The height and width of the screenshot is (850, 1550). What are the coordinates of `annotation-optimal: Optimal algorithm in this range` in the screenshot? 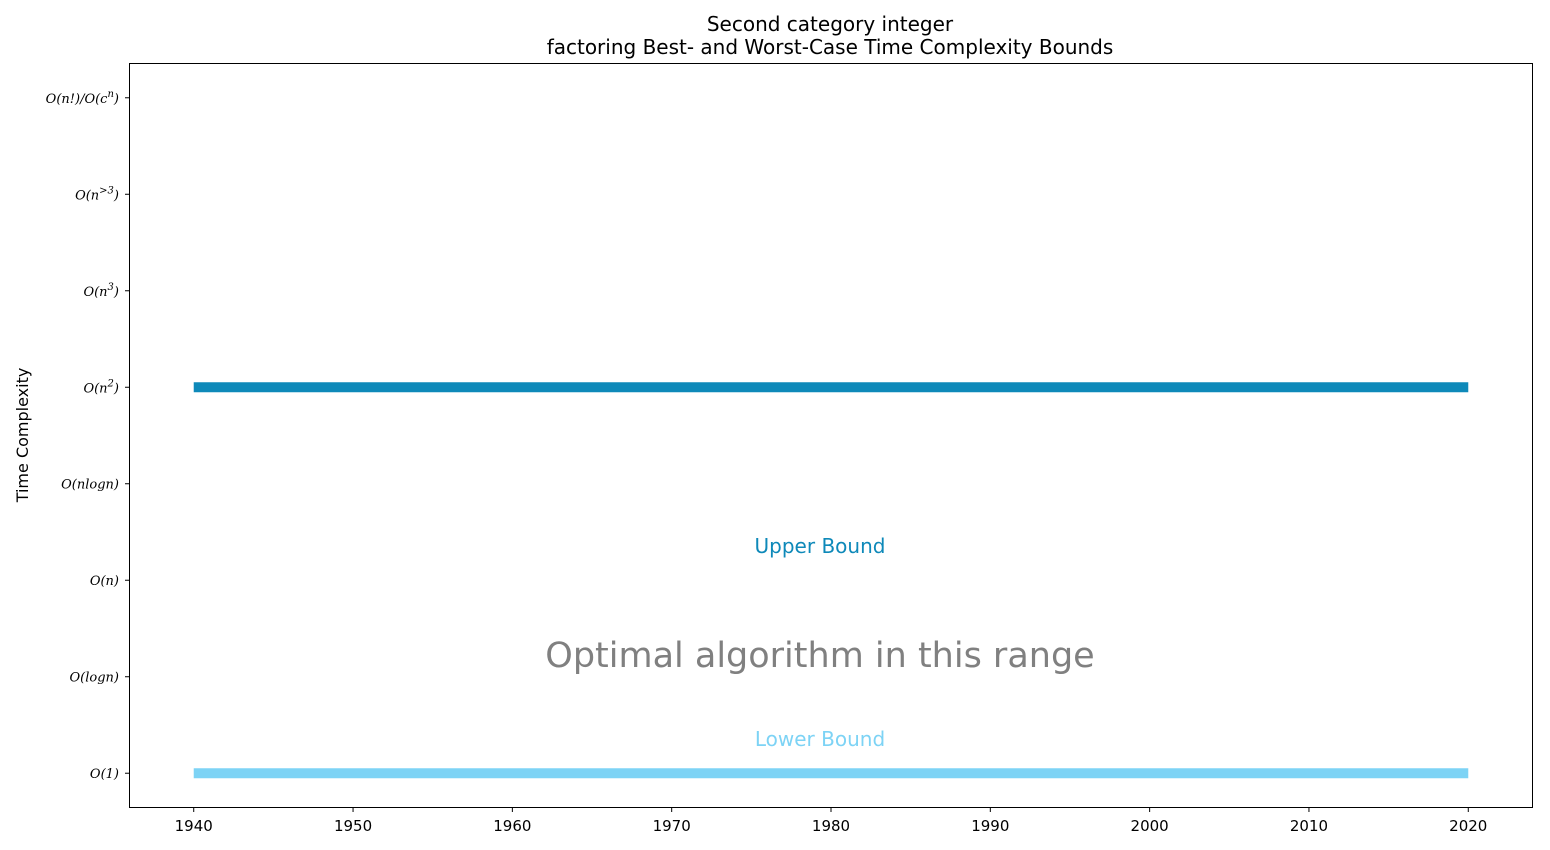 It's located at (819, 656).